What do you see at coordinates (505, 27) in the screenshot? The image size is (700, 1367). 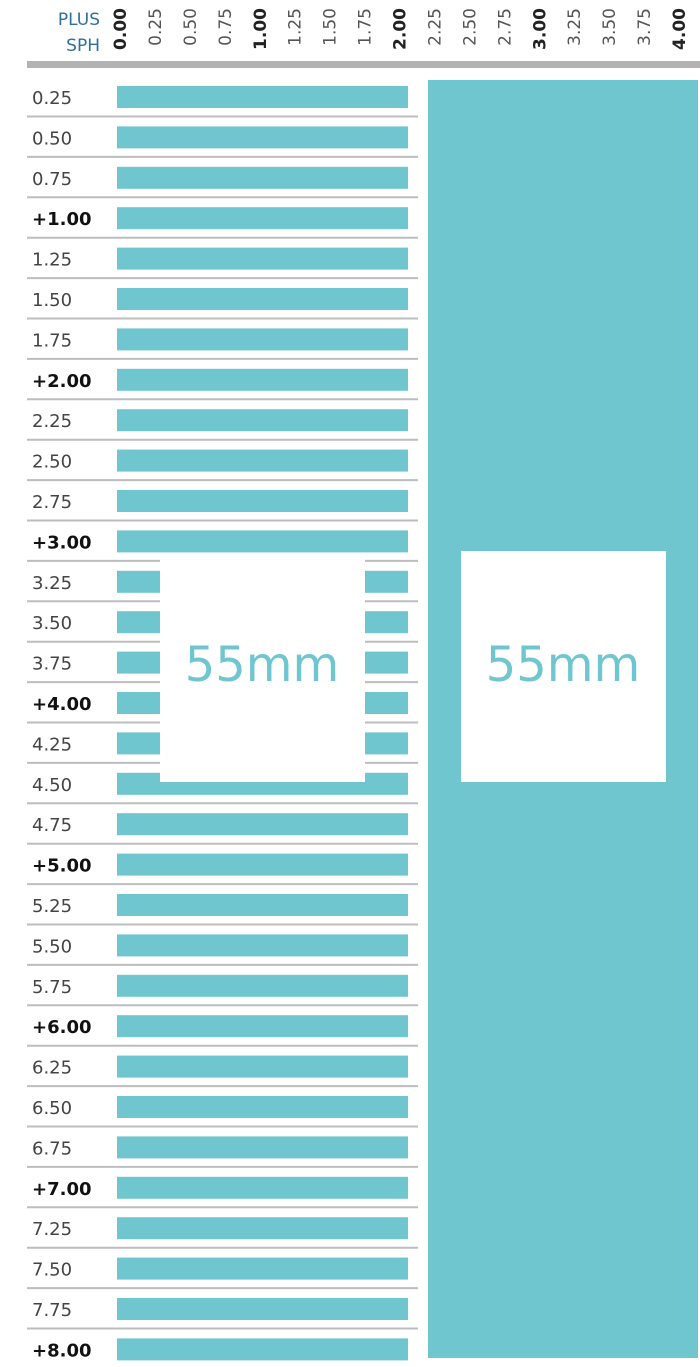 I see `column-label: 2.75` at bounding box center [505, 27].